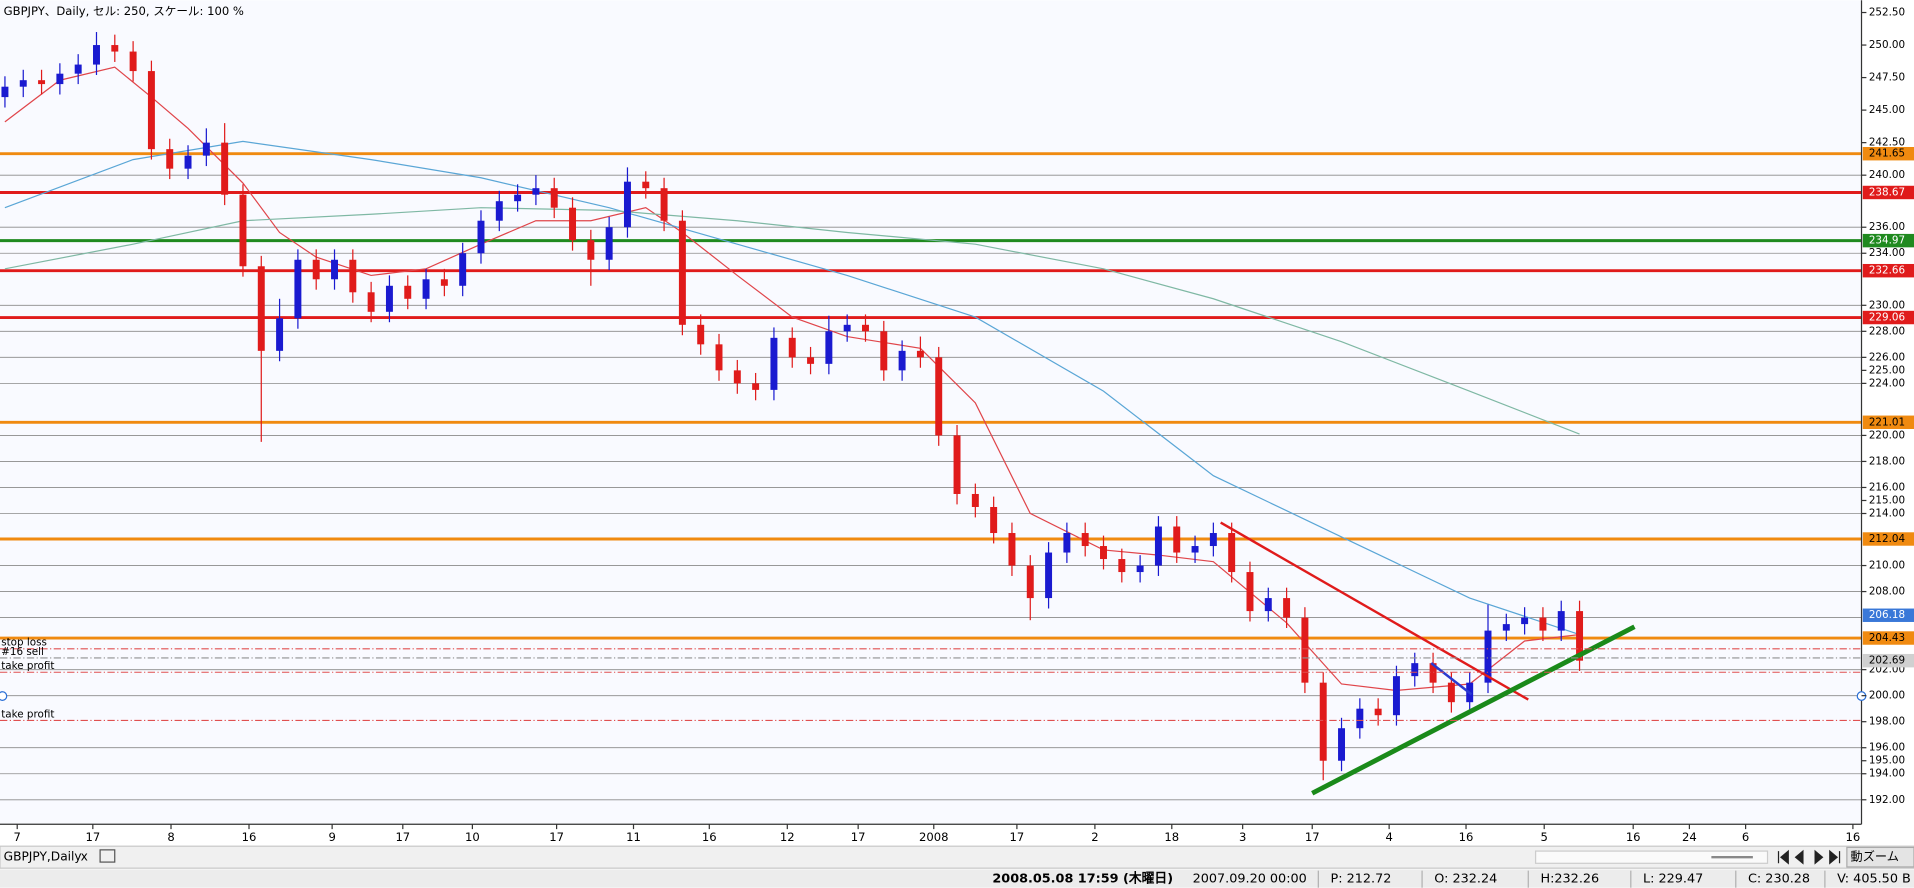 The height and width of the screenshot is (888, 1914). I want to click on y-tick-label: 230.00, so click(1887, 305).